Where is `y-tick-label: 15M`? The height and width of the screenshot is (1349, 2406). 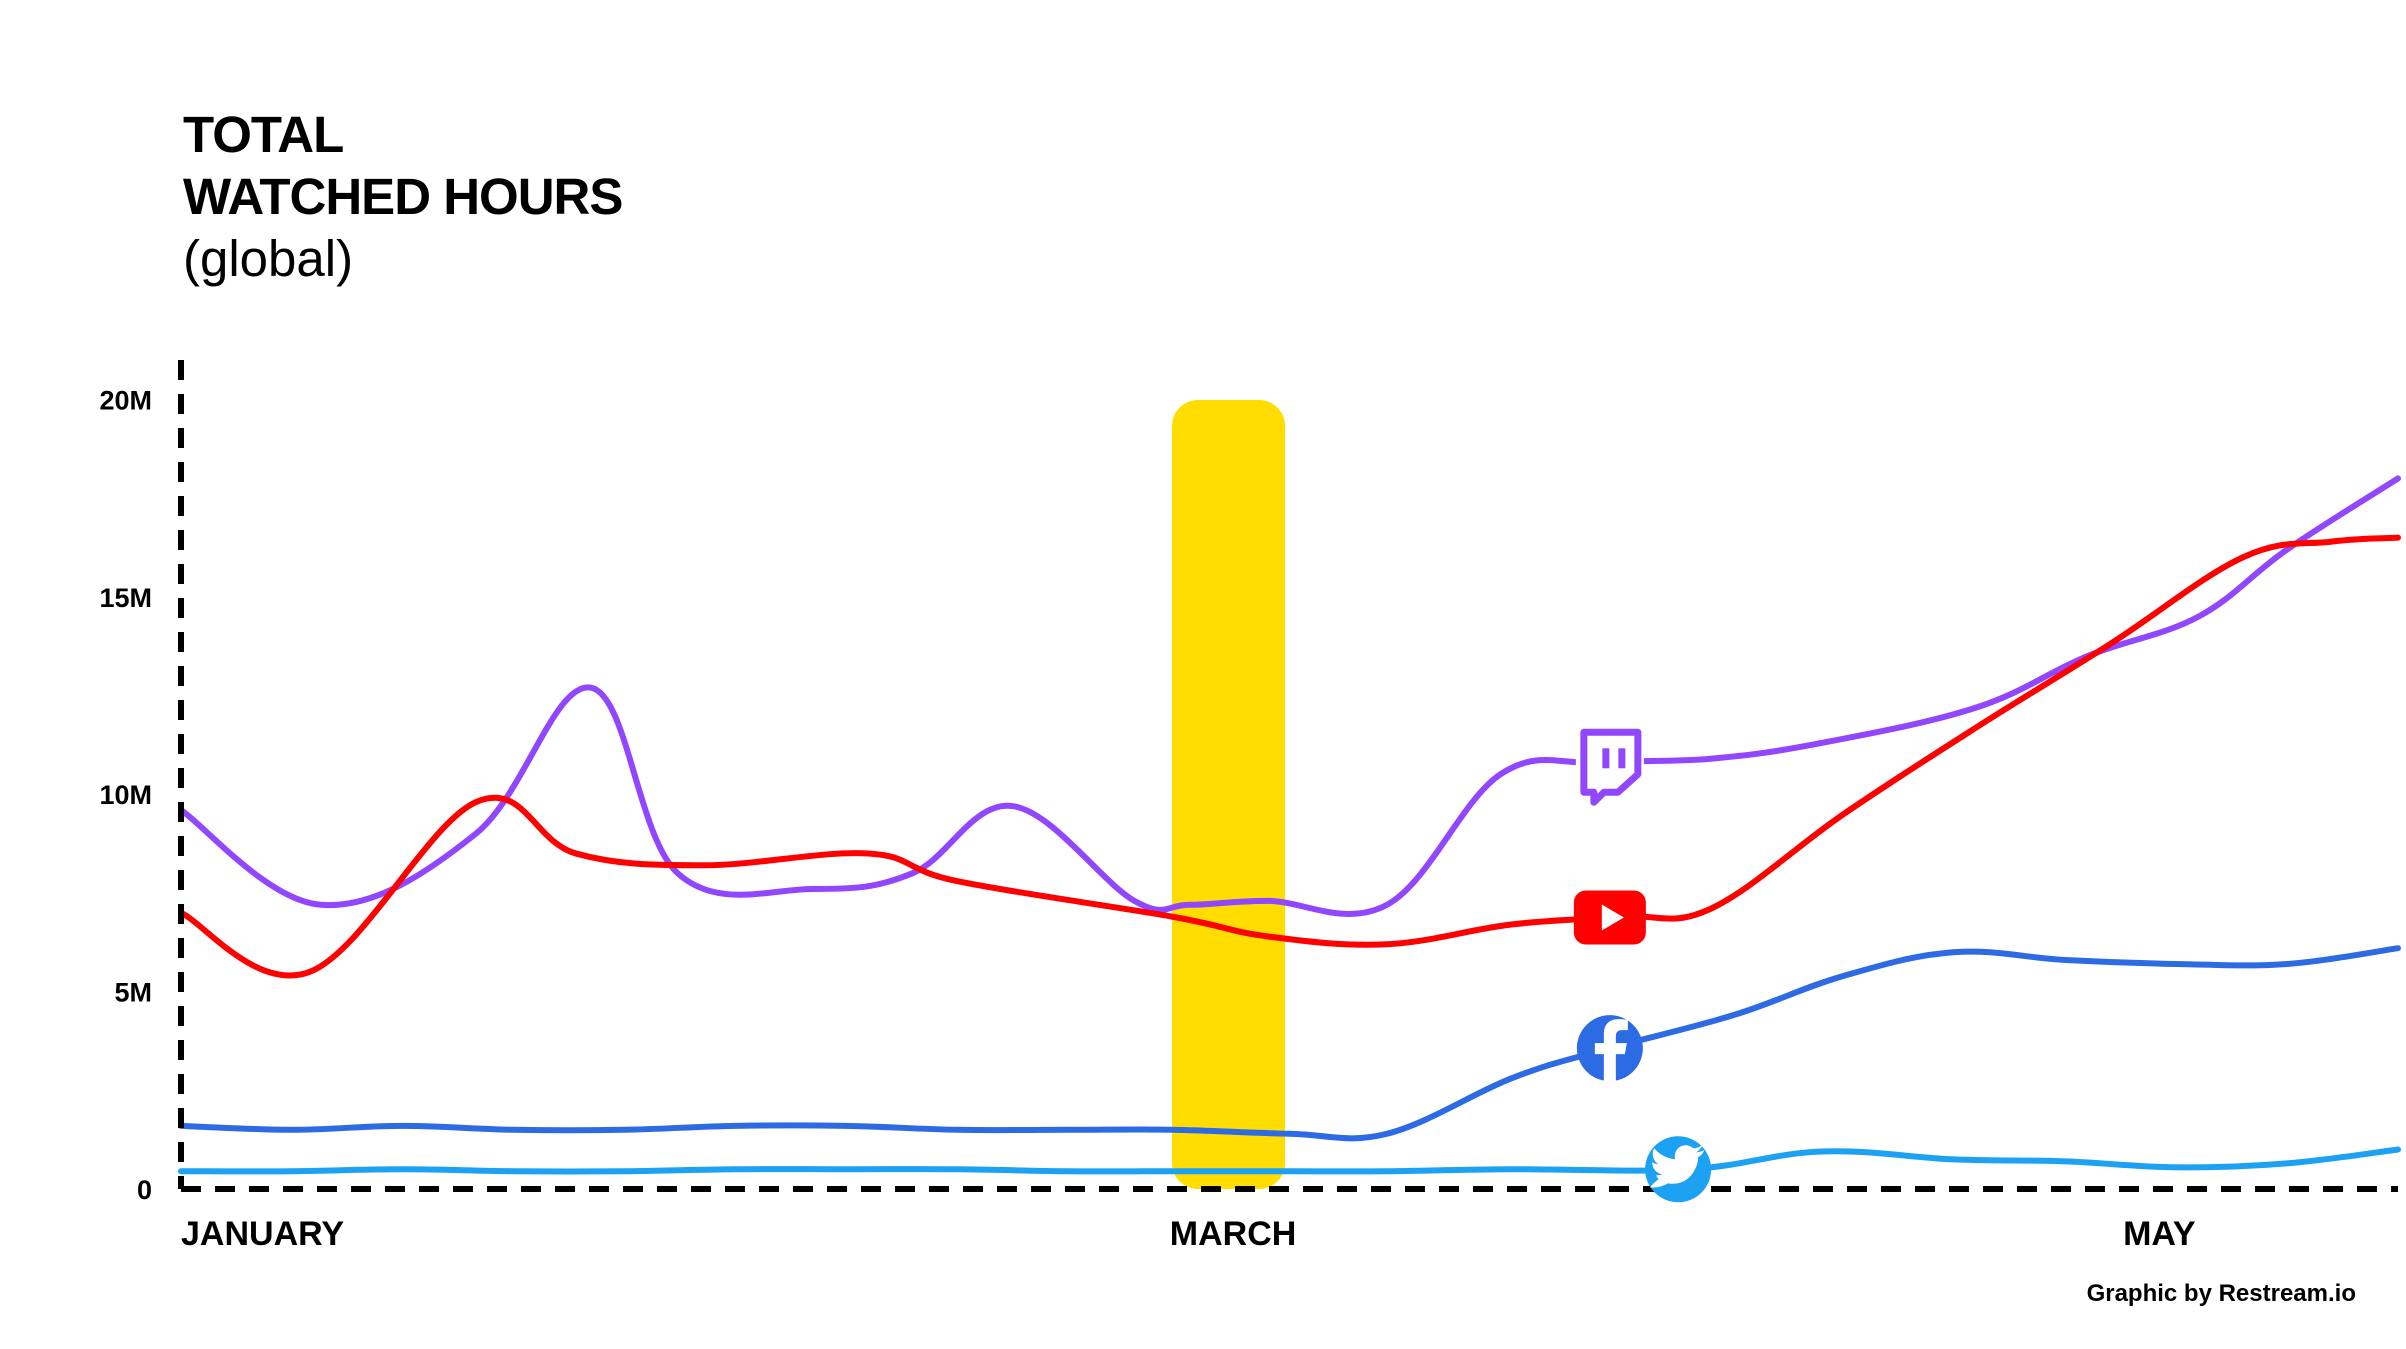
y-tick-label: 15M is located at coordinates (125, 598).